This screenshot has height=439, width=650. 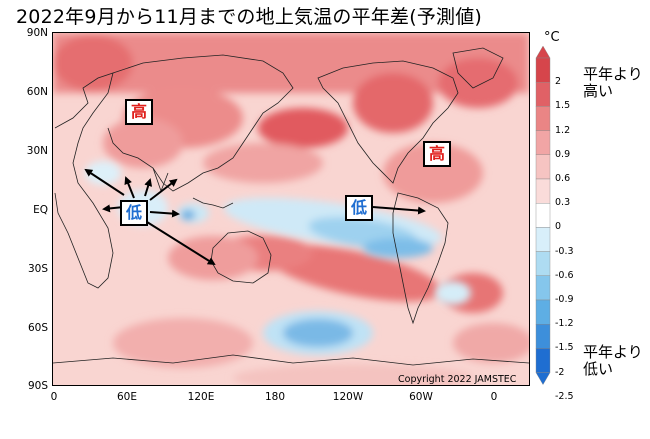 I want to click on colorbar-level-label: -2.5, so click(x=564, y=396).